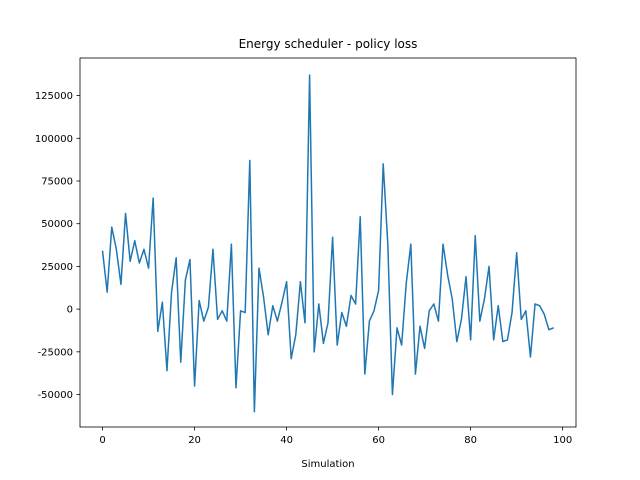 The image size is (640, 480). Describe the element at coordinates (55, 352) in the screenshot. I see `y-tick-label: -25000` at that location.